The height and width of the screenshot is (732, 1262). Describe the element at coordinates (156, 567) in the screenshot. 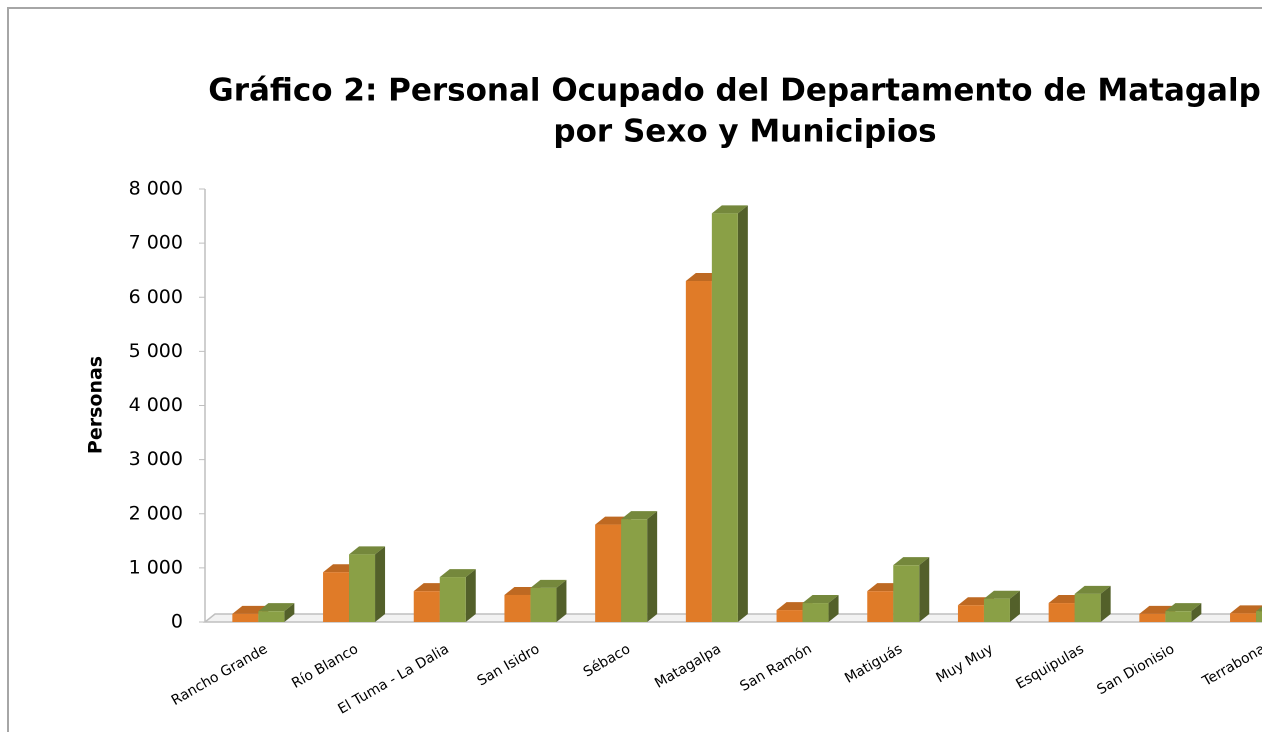

I see `y-tick-label: 1 000` at that location.